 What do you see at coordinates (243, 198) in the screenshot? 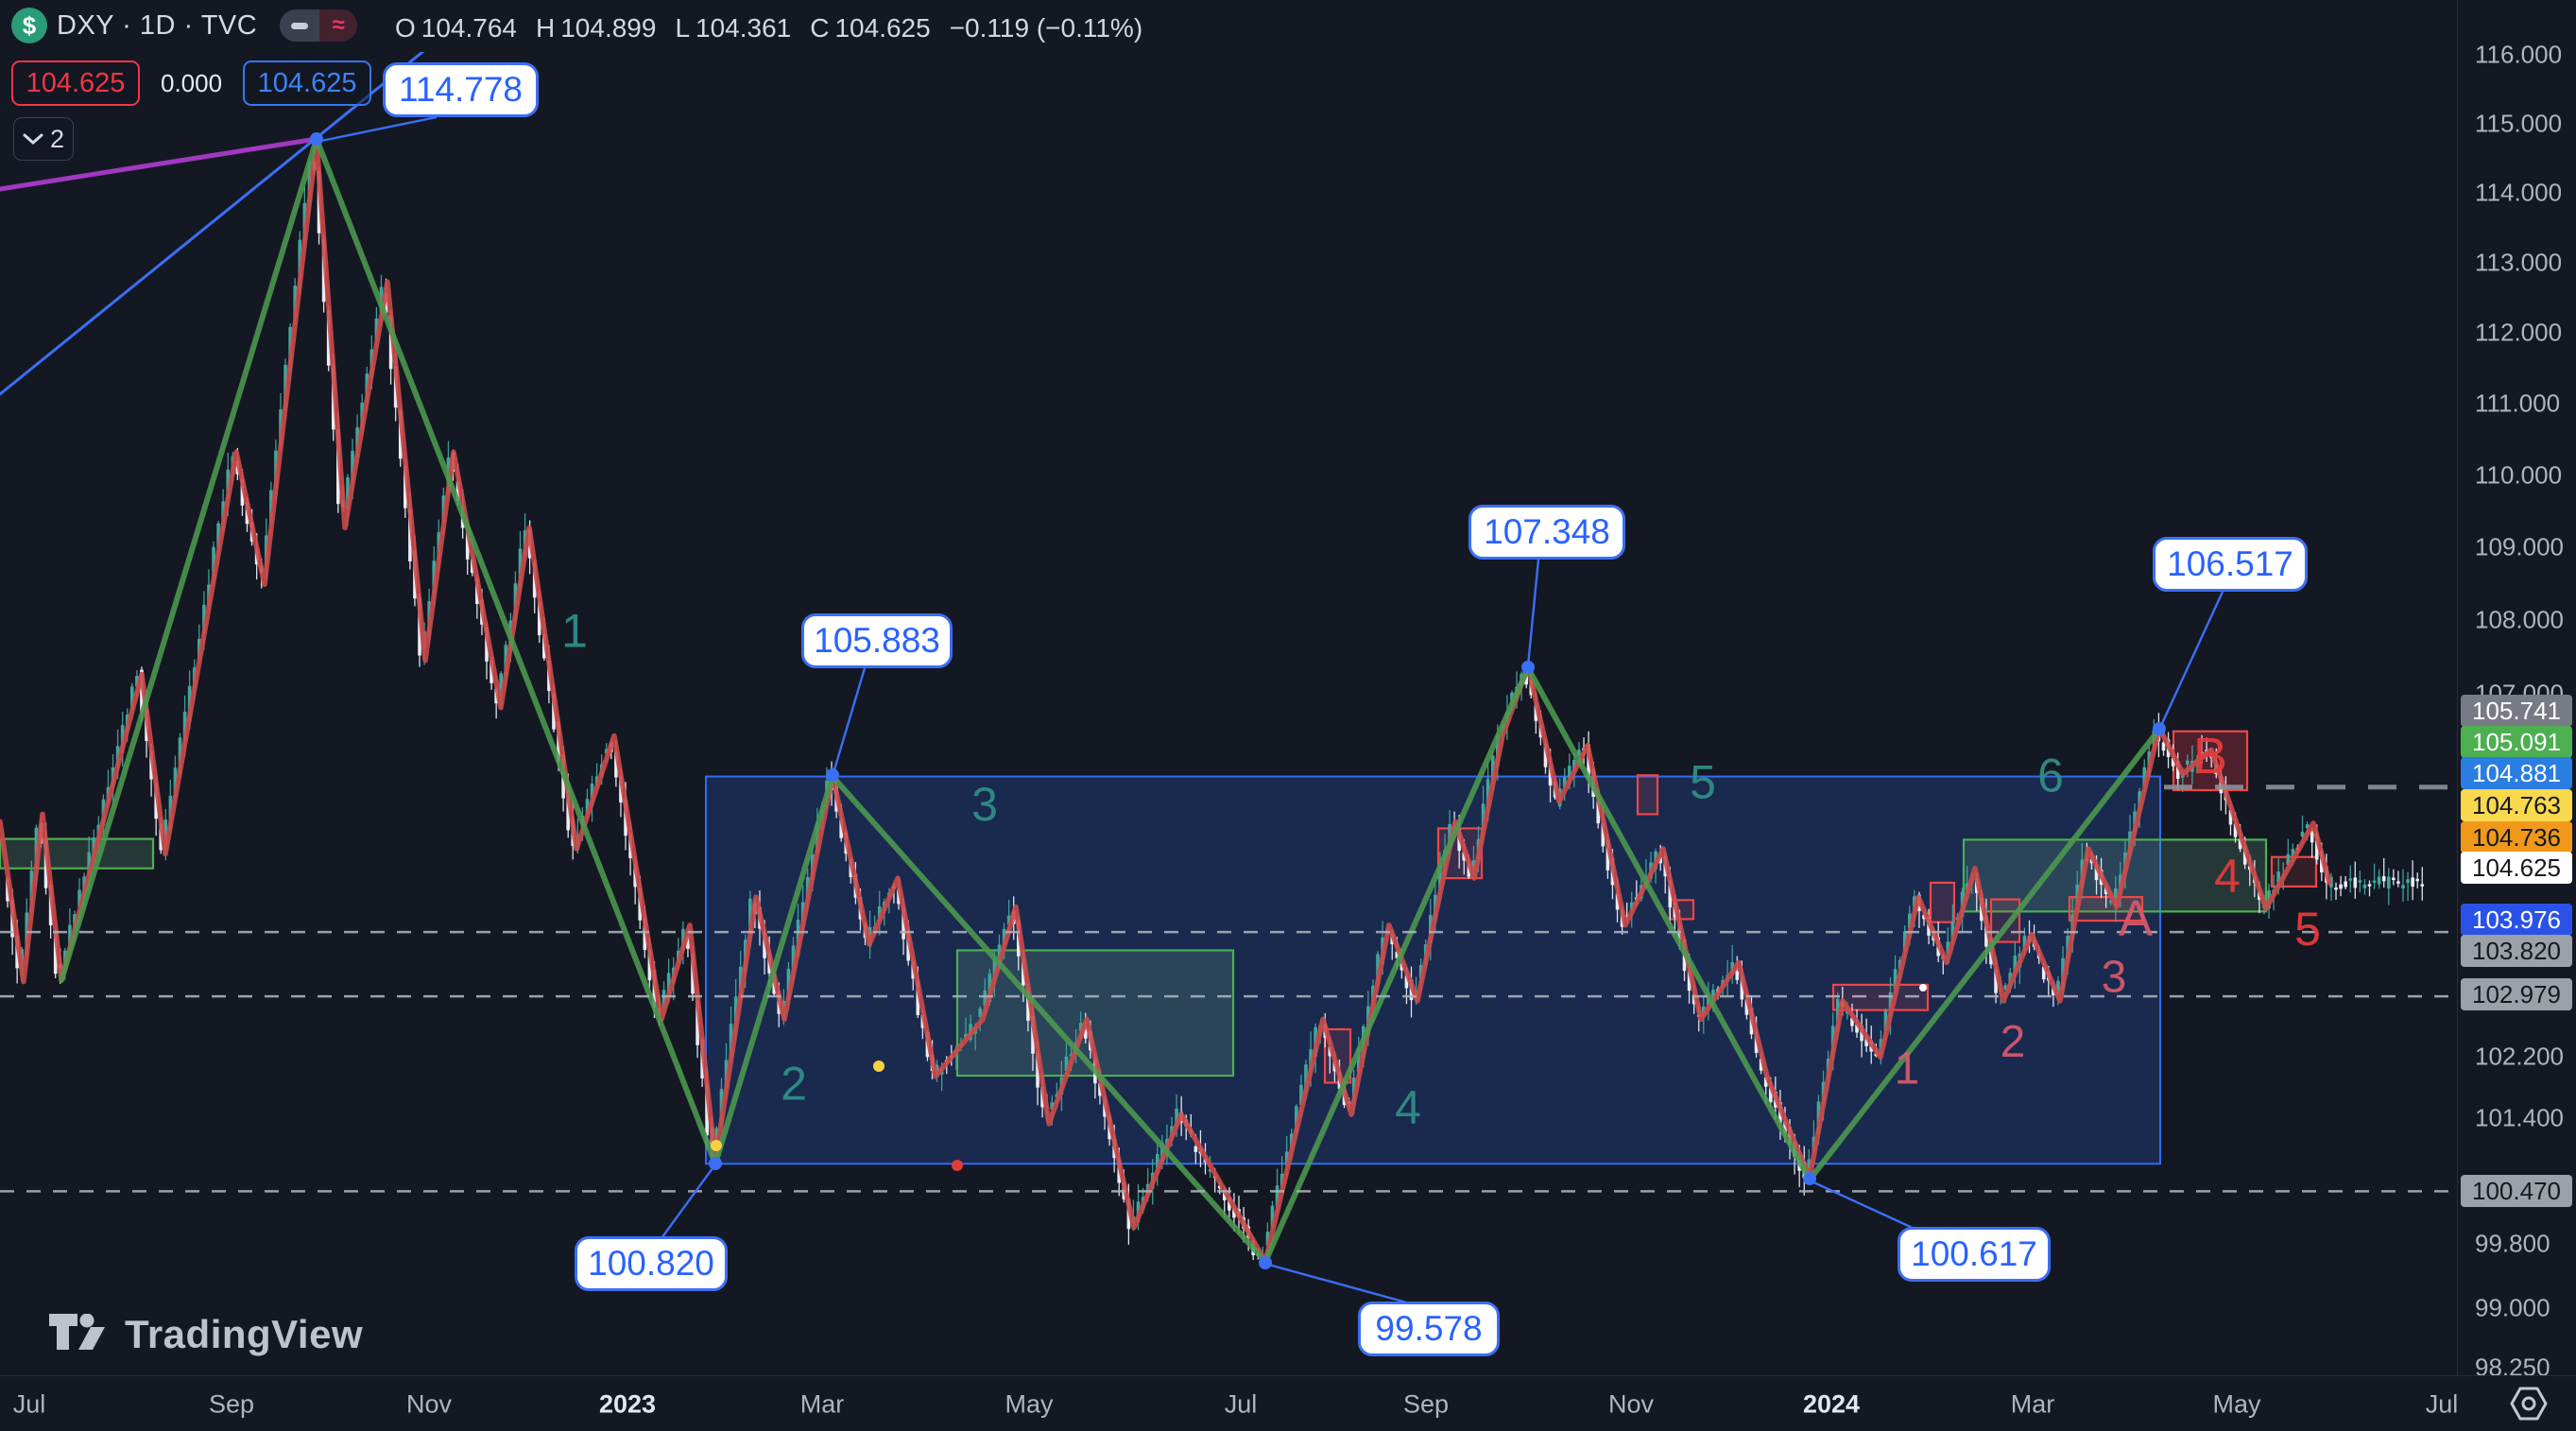
I see `blue-trendline` at bounding box center [243, 198].